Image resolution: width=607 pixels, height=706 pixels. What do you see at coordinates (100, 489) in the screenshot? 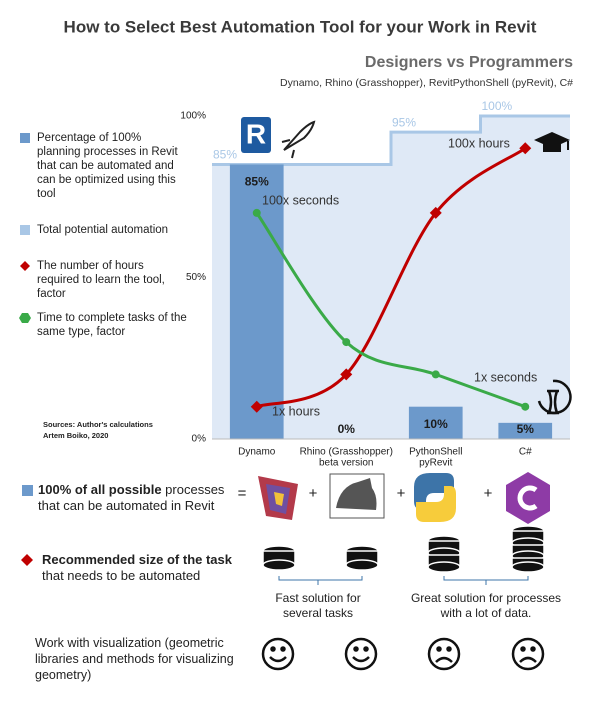
I see `automation-emphasis: 100% of all possible` at bounding box center [100, 489].